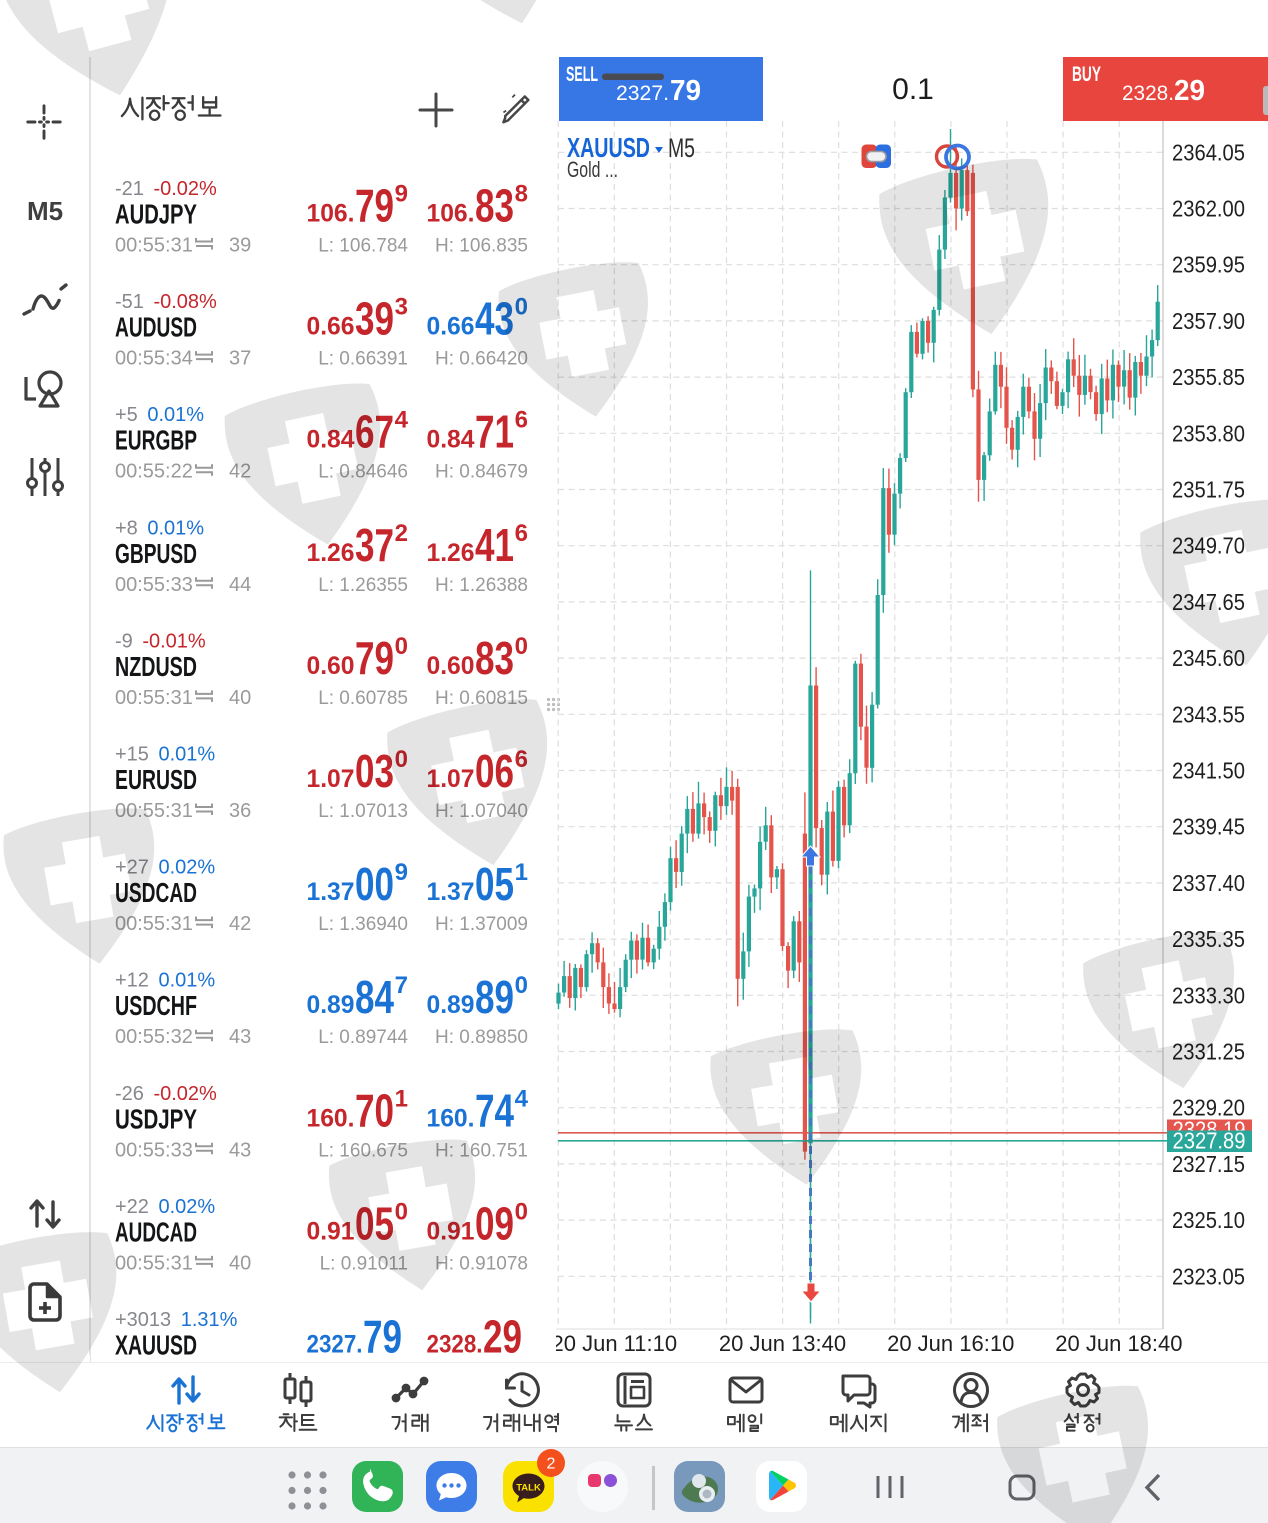 This screenshot has width=1268, height=1523. What do you see at coordinates (616, 1343) in the screenshot?
I see `svg-text: 20 Jun 11:10` at bounding box center [616, 1343].